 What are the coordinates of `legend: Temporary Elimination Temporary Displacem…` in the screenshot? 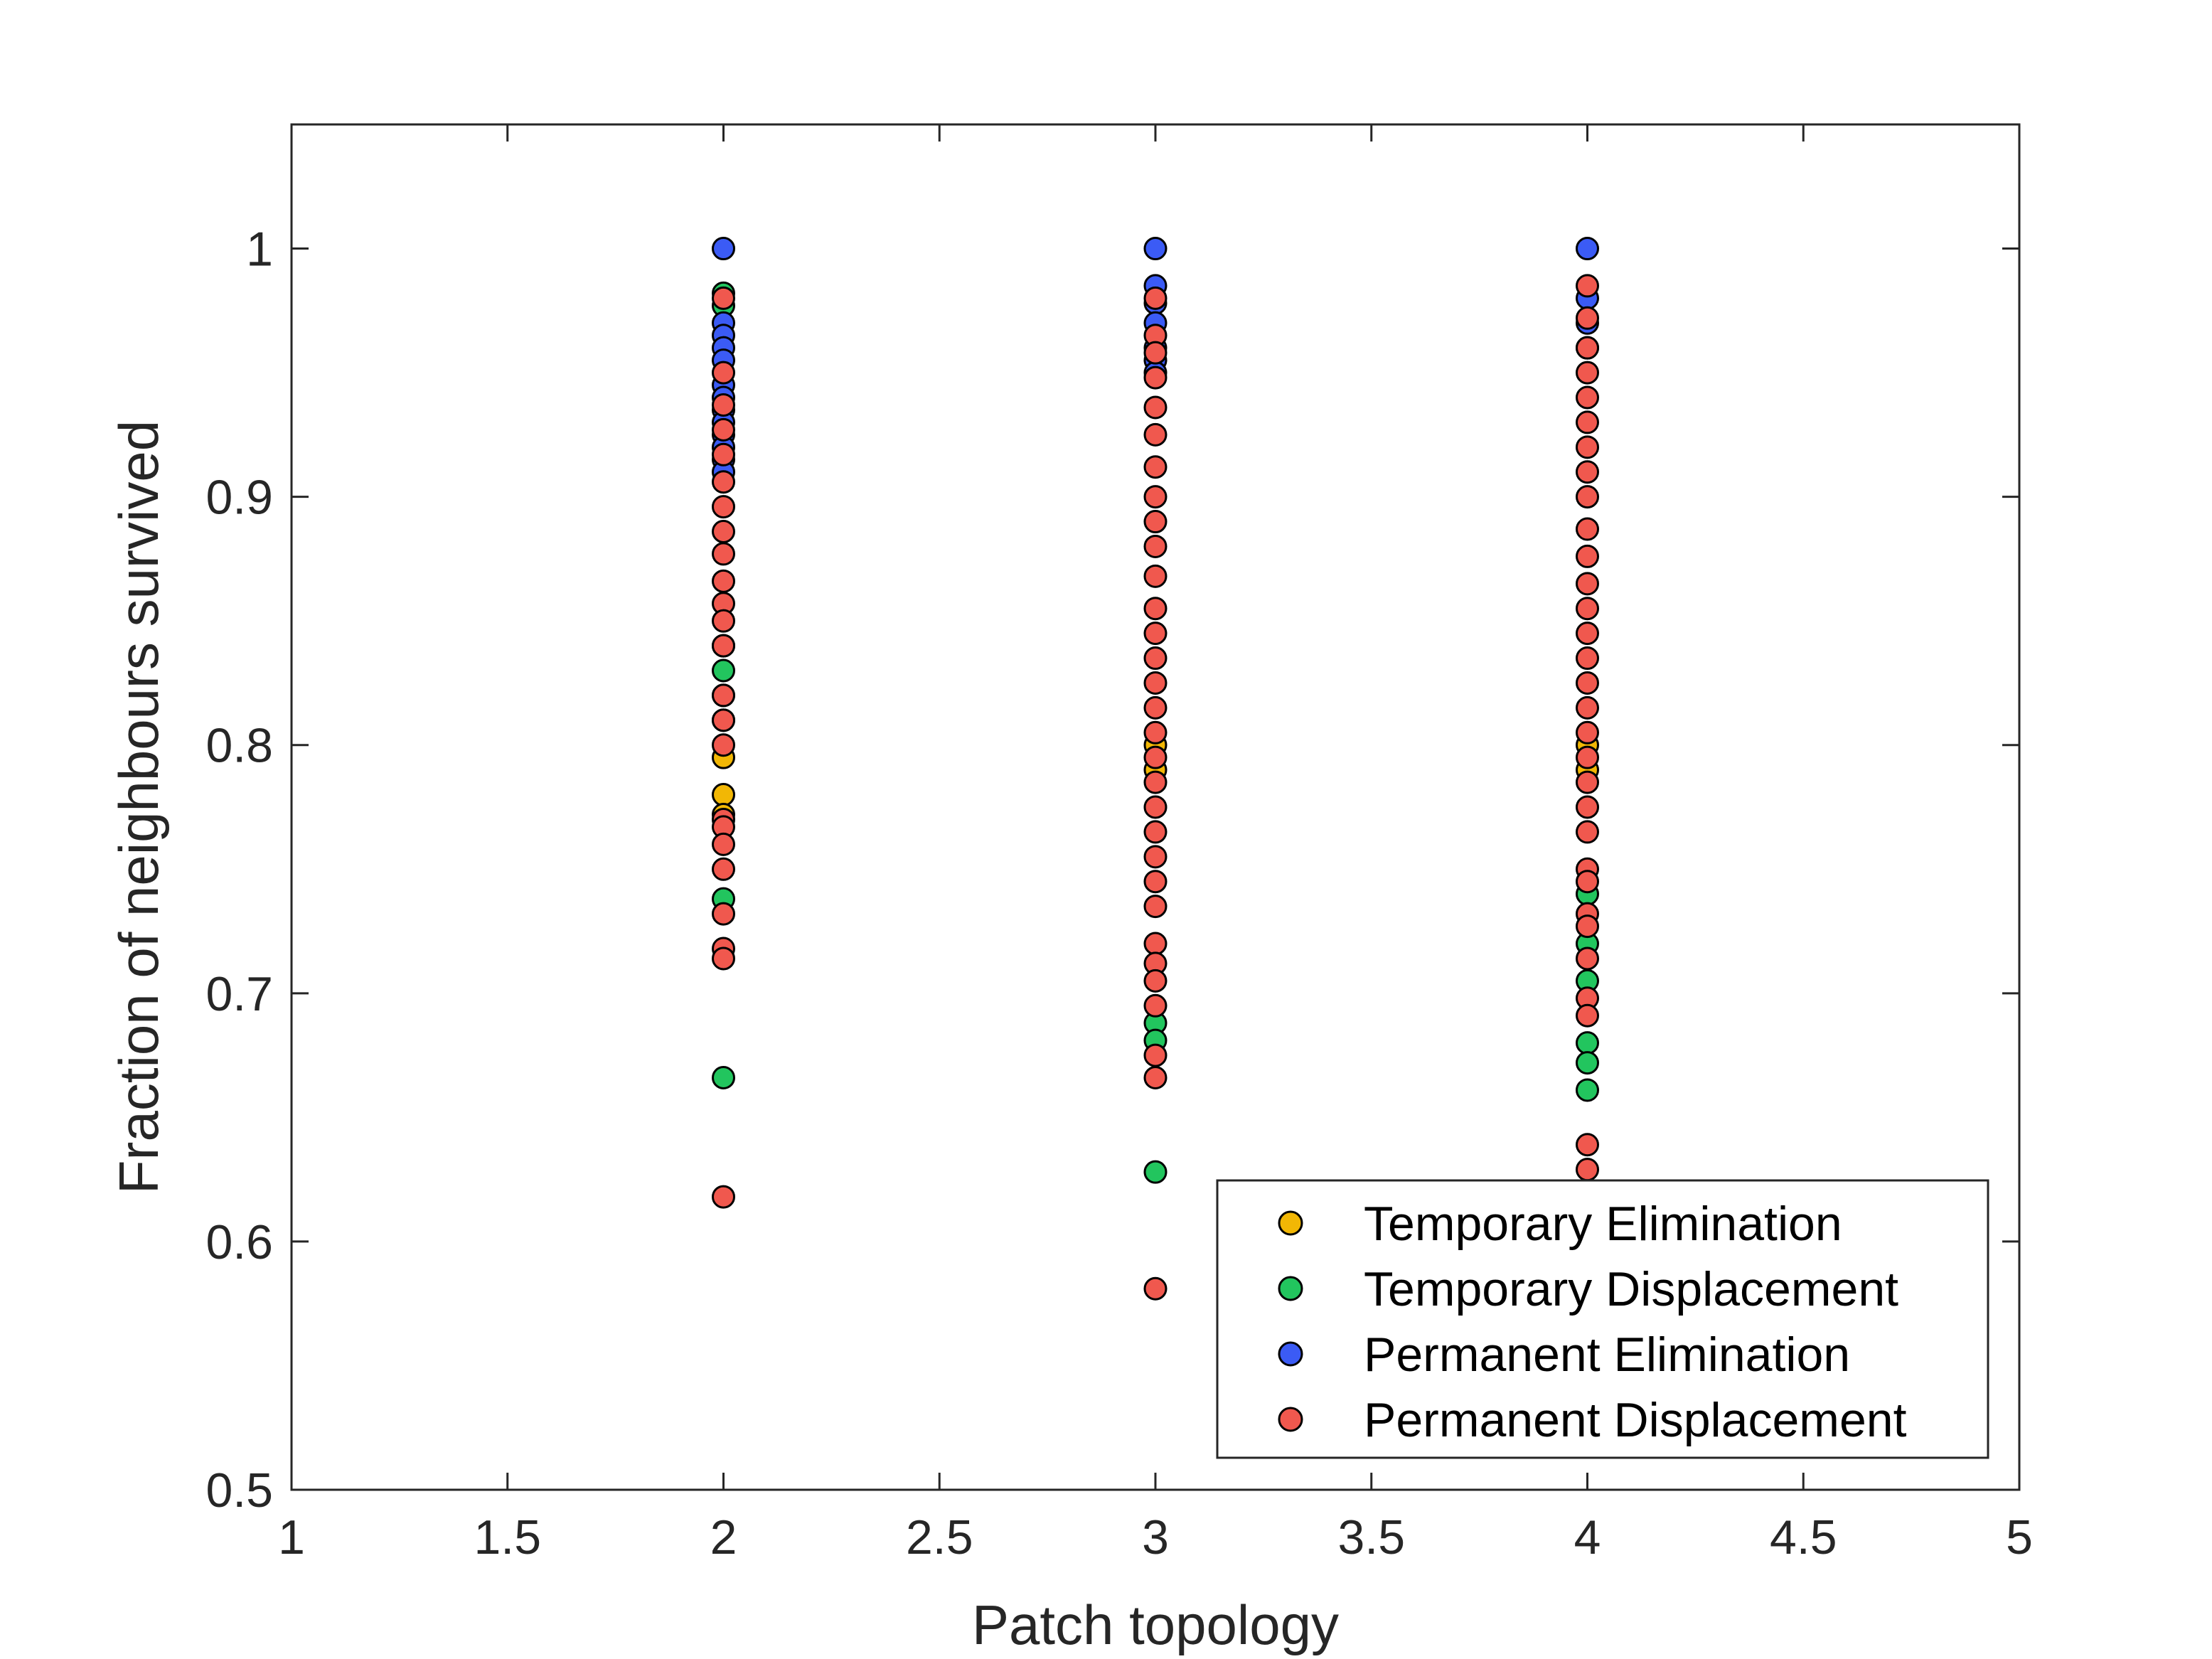 It's located at (1602, 1319).